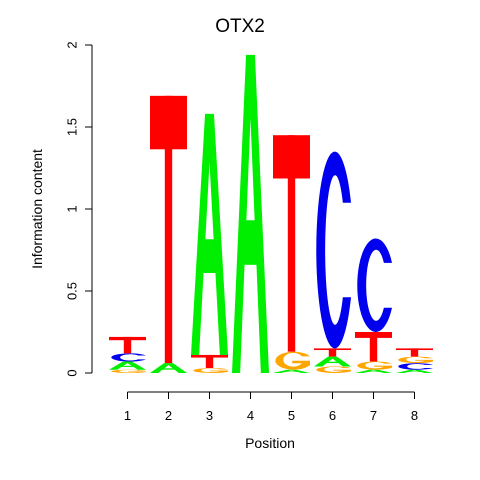  I want to click on x-tick-label: 6, so click(332, 415).